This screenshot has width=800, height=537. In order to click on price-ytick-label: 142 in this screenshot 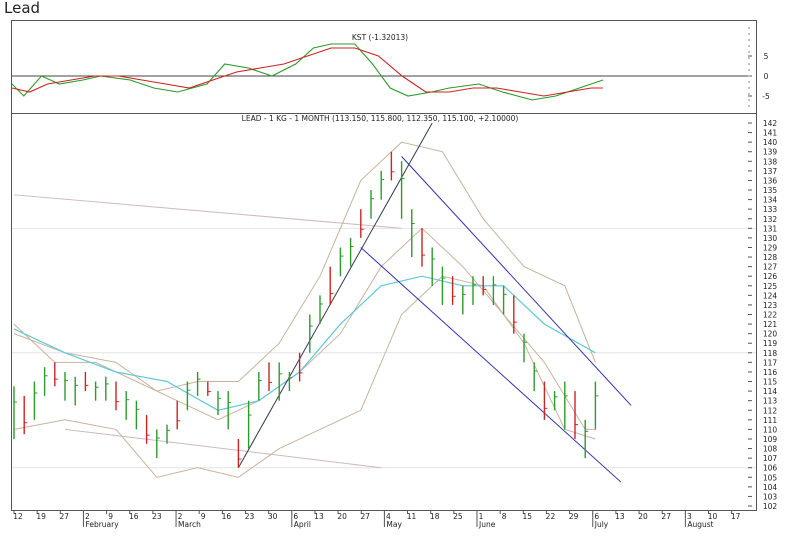, I will do `click(770, 123)`.